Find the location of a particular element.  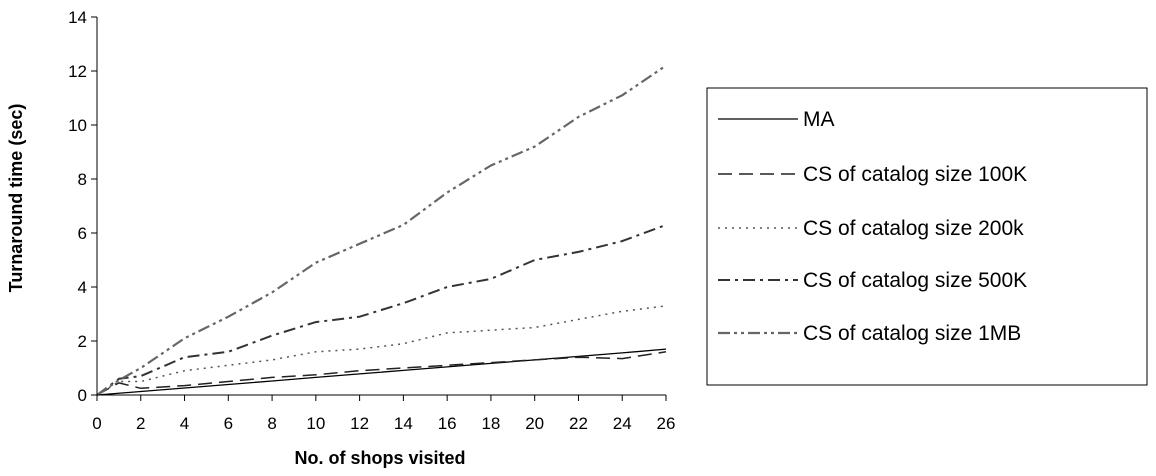

x-axis-title: No. of shops visited is located at coordinates (379, 458).